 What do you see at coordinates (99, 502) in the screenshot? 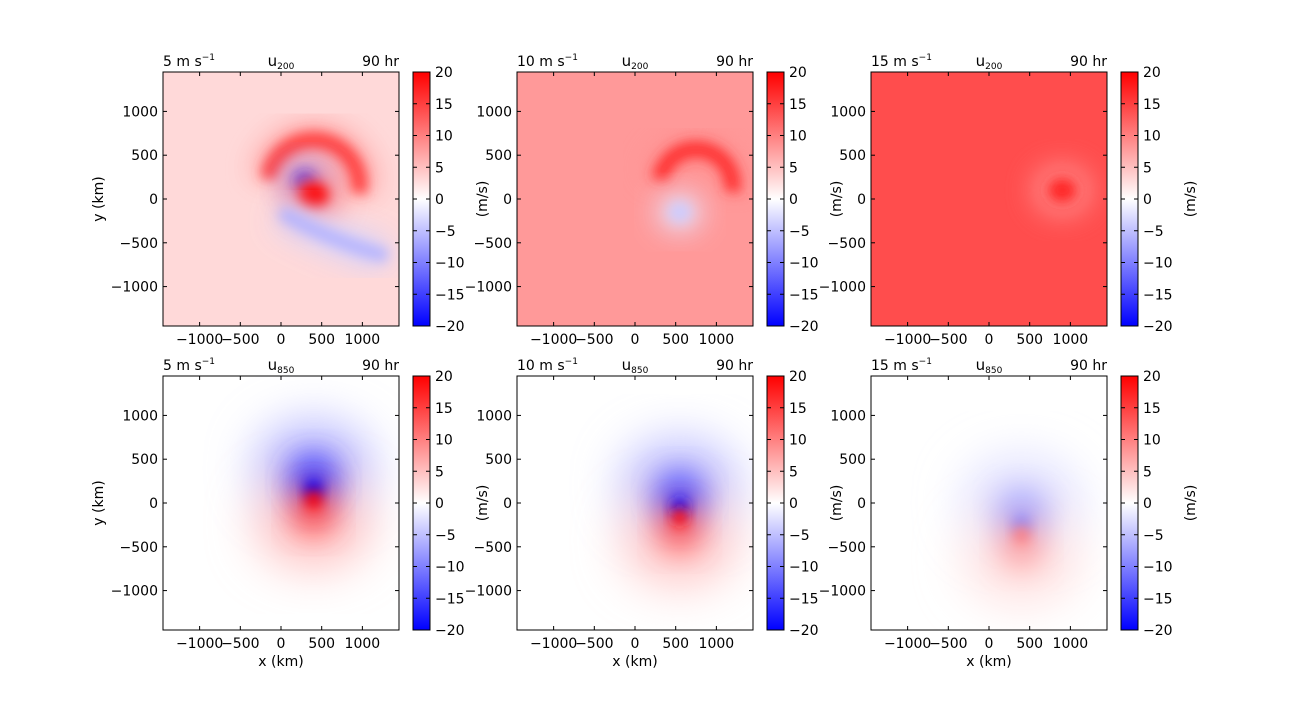
I see `y-axis-label: y (km)` at bounding box center [99, 502].